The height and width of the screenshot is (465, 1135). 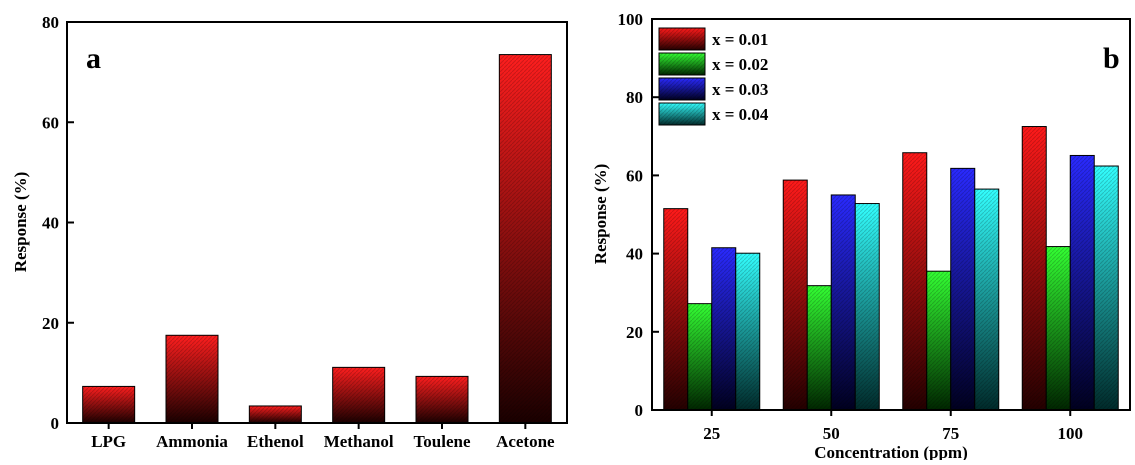 What do you see at coordinates (275, 441) in the screenshot?
I see `x-tick-label: Ethenol` at bounding box center [275, 441].